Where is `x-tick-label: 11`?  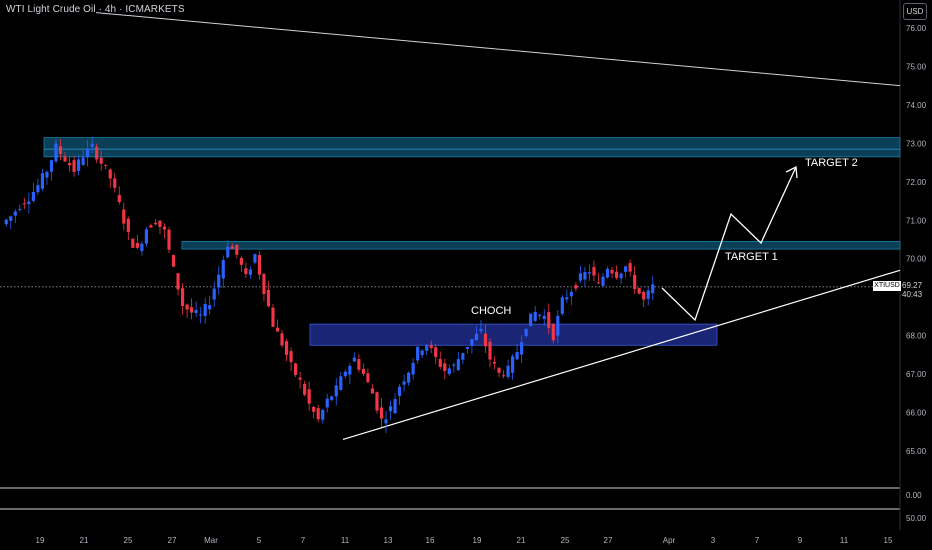
x-tick-label: 11 is located at coordinates (345, 540).